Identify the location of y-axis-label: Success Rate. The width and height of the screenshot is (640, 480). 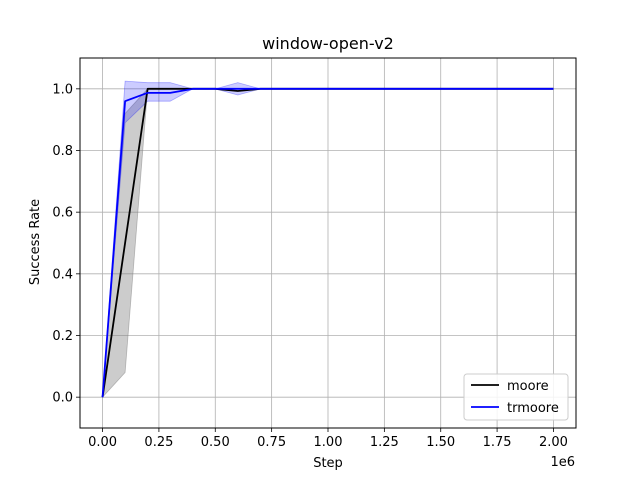
(35, 242).